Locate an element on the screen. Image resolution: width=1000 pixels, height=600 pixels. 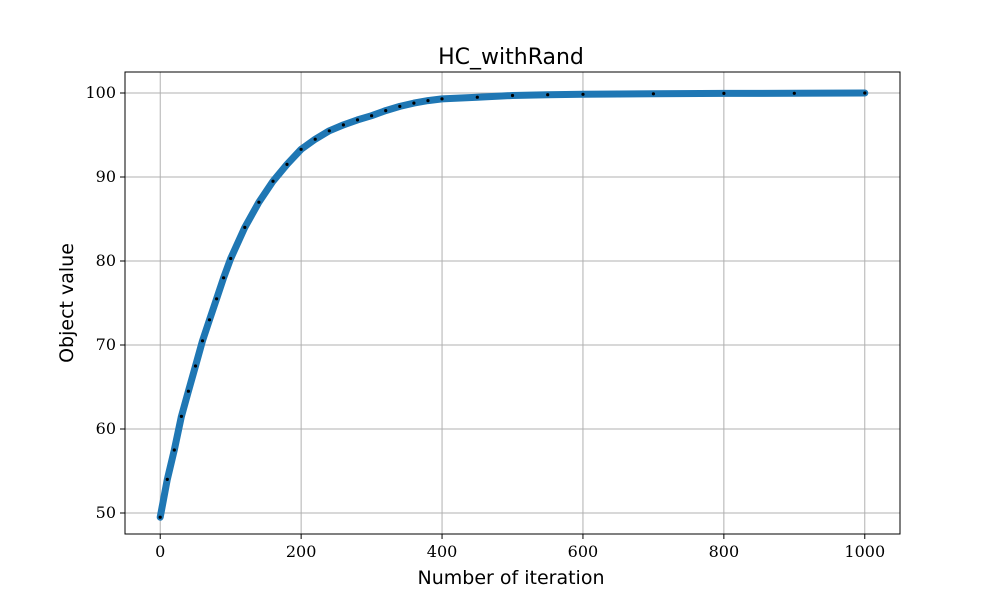
x-tick-label: 200 is located at coordinates (301, 551).